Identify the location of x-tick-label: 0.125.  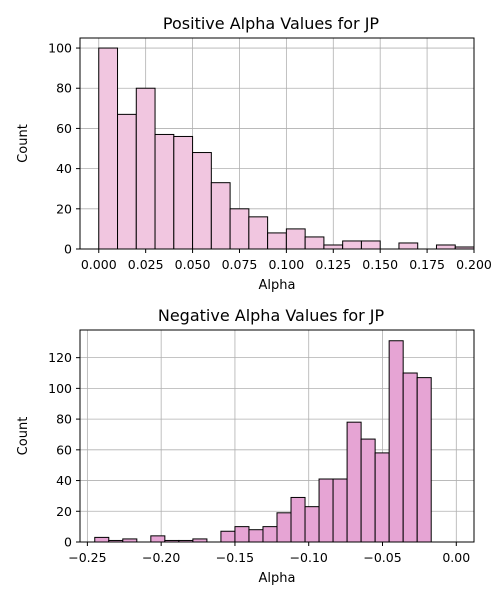
(333, 264).